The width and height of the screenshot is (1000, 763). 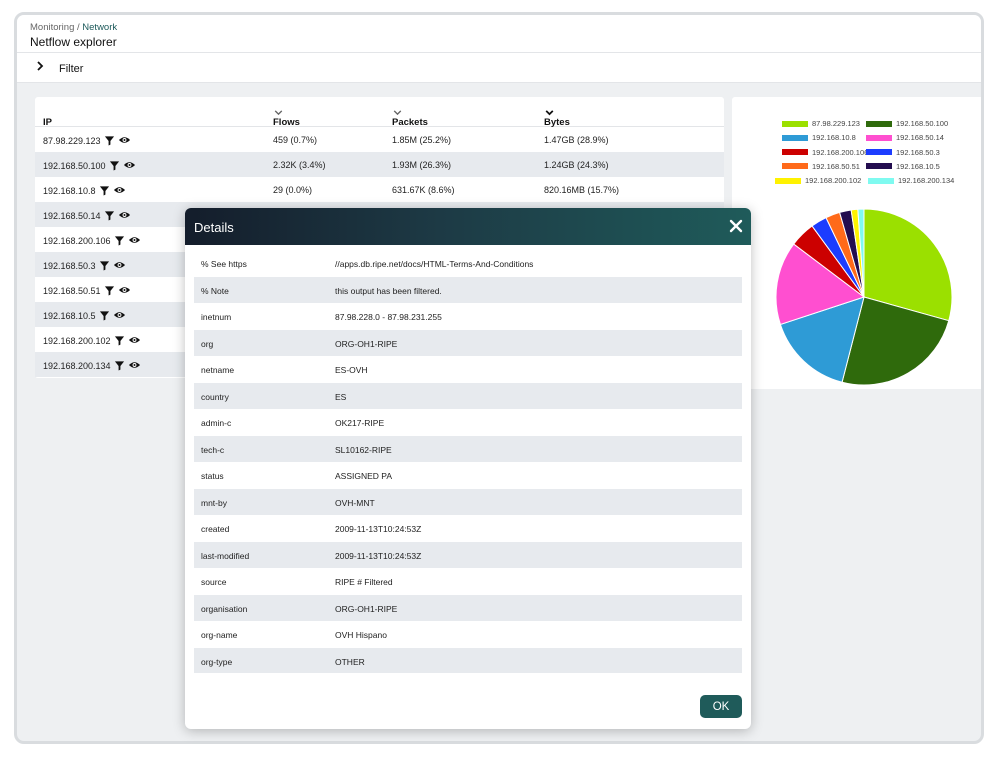 I want to click on legend-item: 192.168.50.51, so click(x=821, y=166).